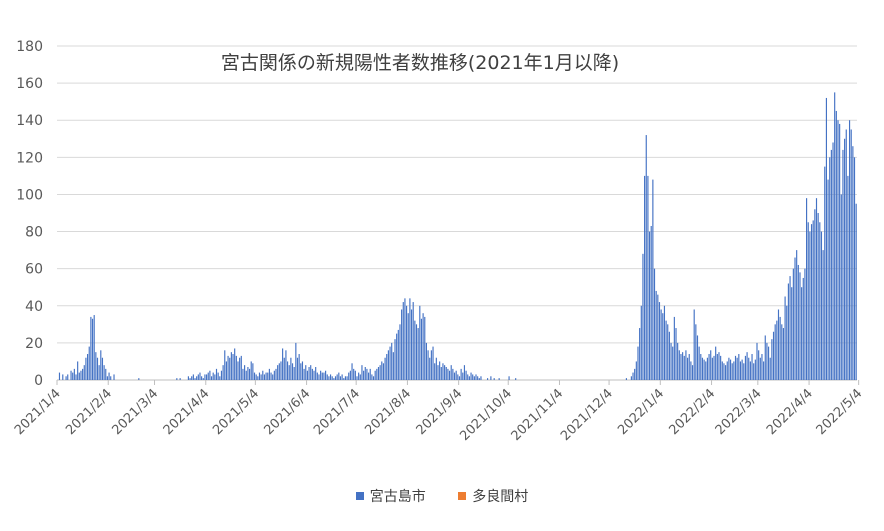 This screenshot has height=531, width=884. Describe the element at coordinates (29, 158) in the screenshot. I see `y-tick-label: 120` at that location.